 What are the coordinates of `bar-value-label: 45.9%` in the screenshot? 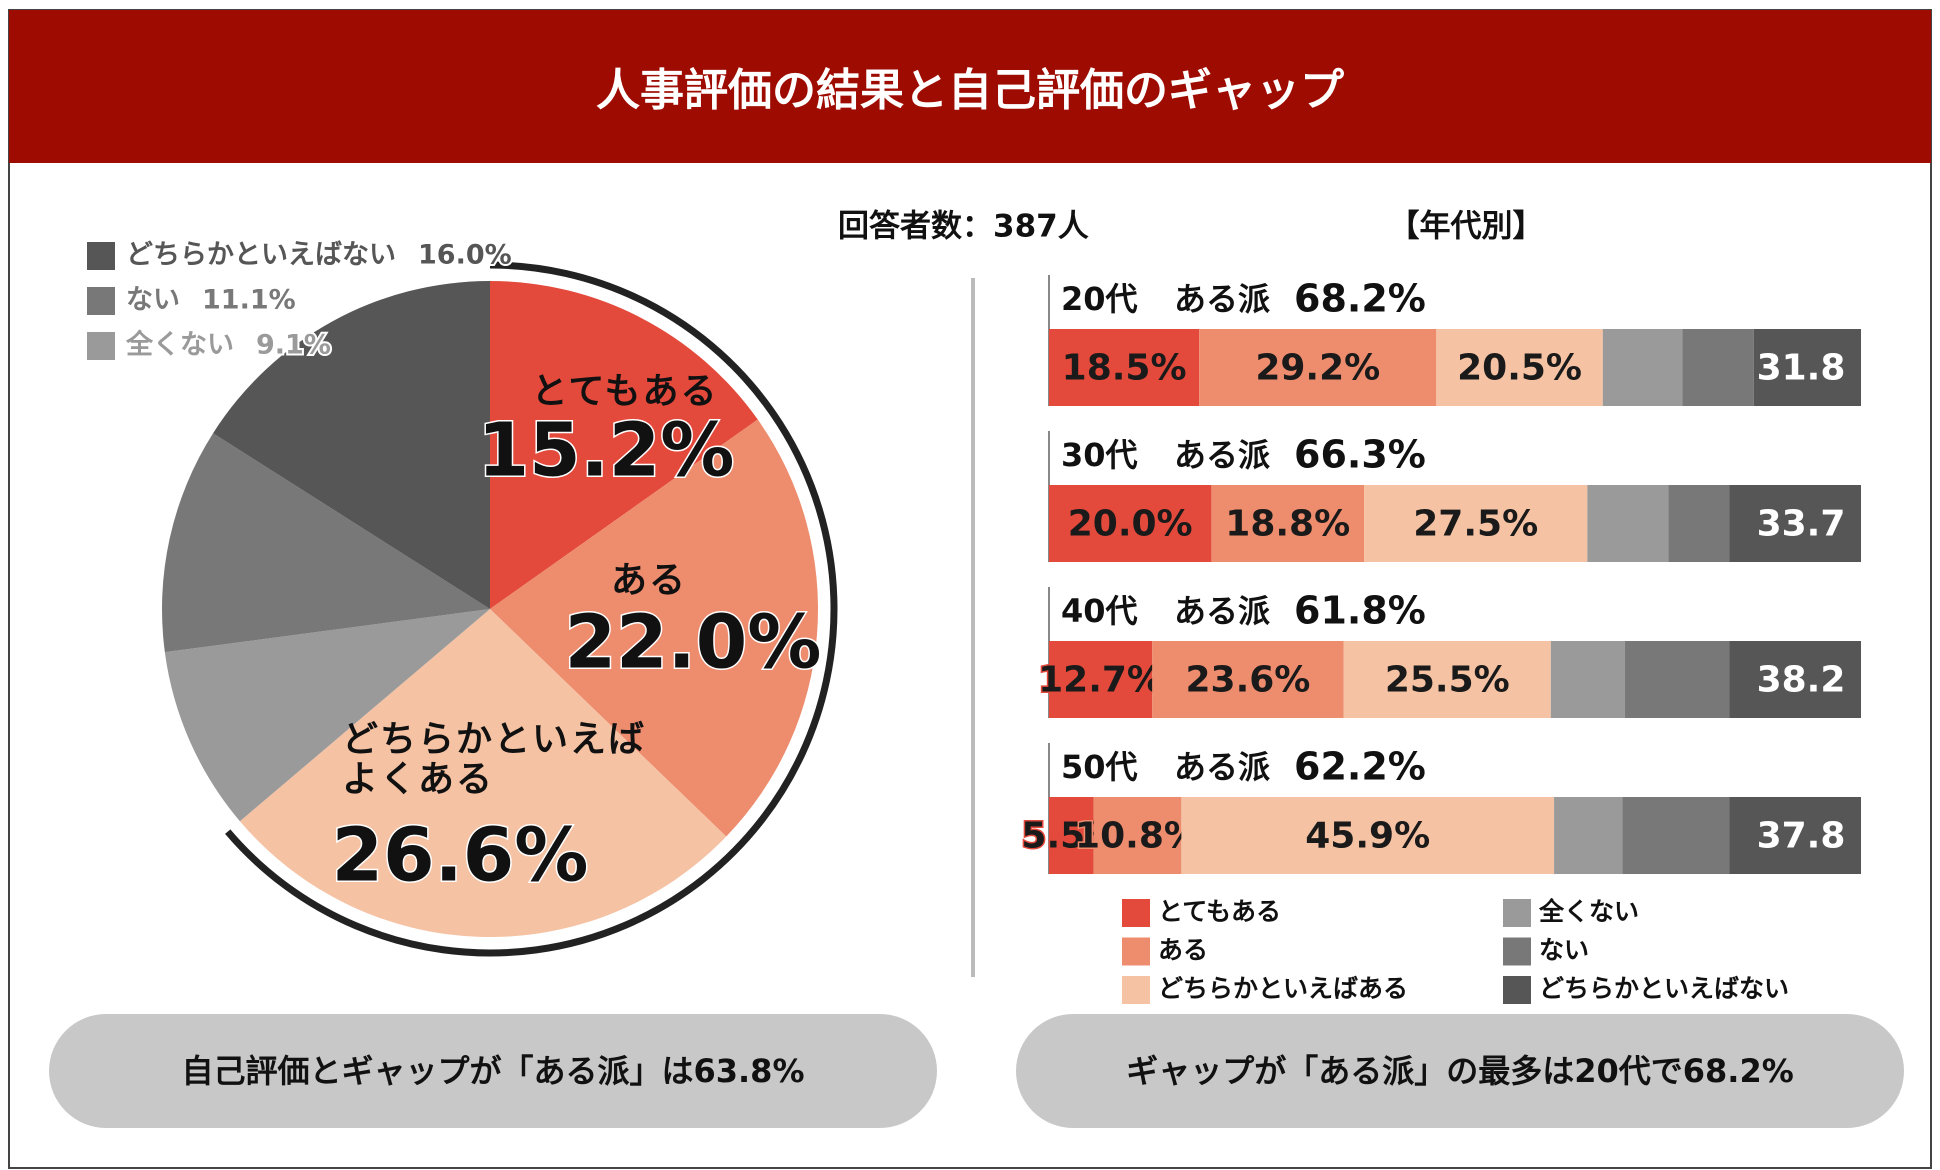 It's located at (1367, 836).